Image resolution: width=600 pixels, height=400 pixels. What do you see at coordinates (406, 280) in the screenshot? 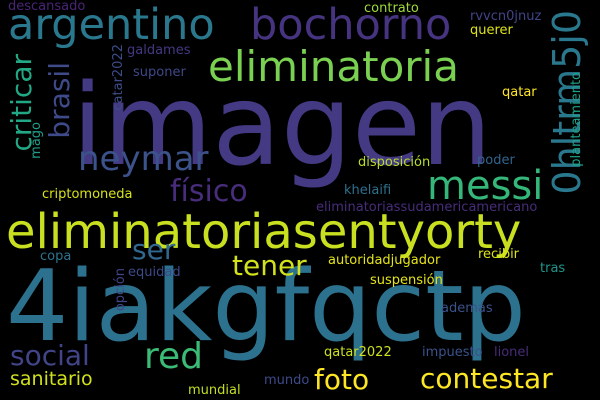
I see `word-suspension: suspensión` at bounding box center [406, 280].